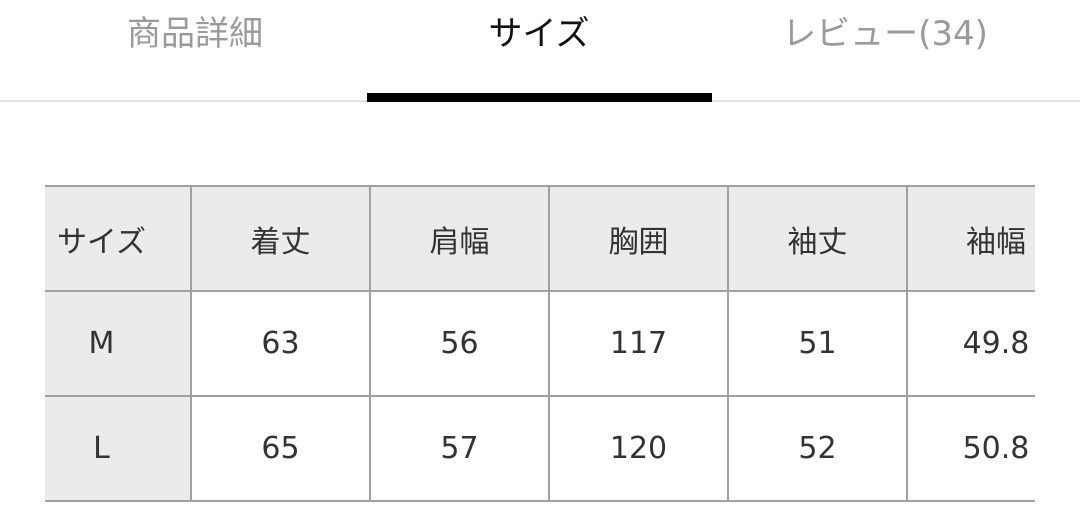 Image resolution: width=1080 pixels, height=530 pixels. I want to click on table-cell: 50.8, so click(970, 448).